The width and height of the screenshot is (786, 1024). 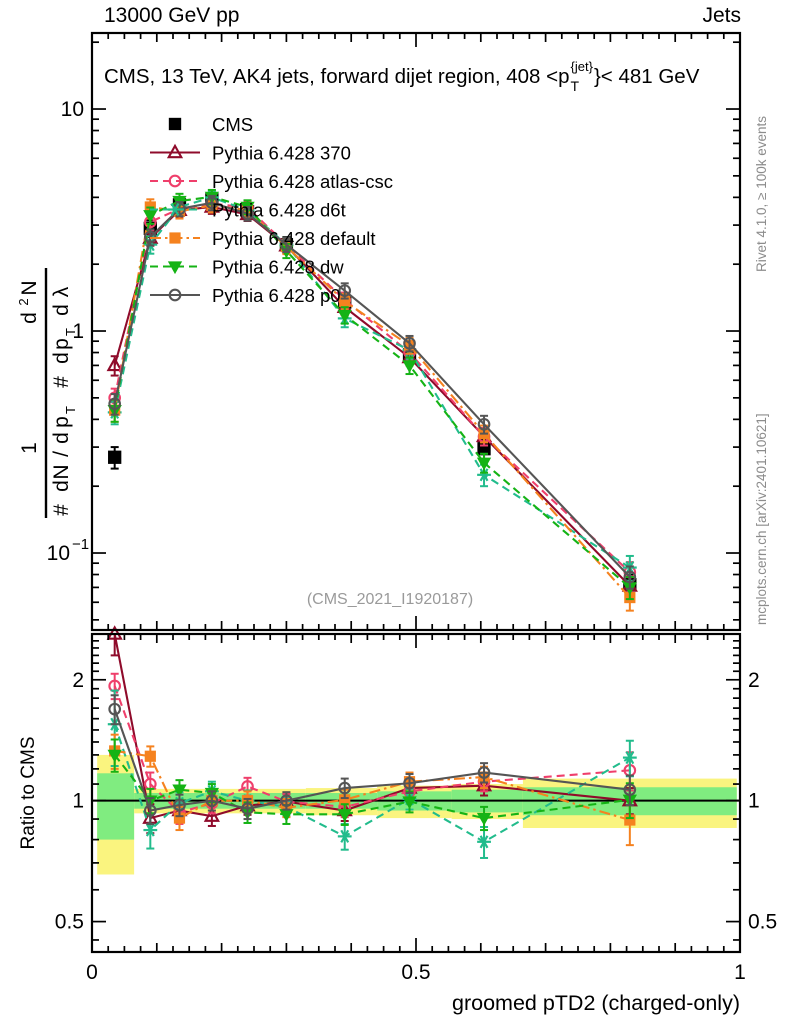 I want to click on legend-item-pythia-6-428-atlas-csc: Pythia 6.428 atlas-csc, so click(x=271, y=181).